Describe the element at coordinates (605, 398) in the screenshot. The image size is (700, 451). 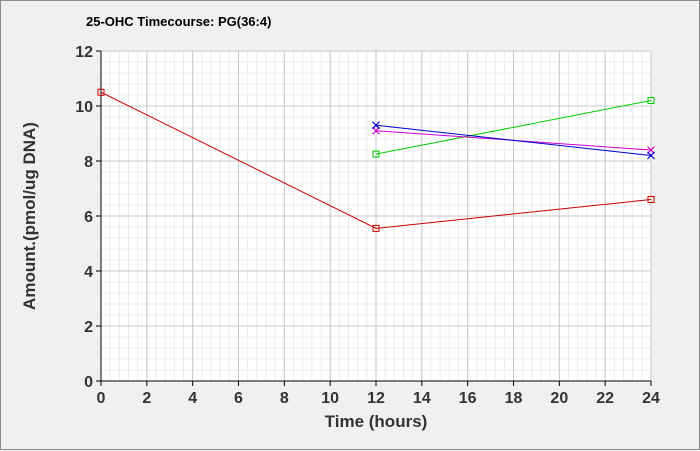
I see `x-tick-label: 22` at that location.